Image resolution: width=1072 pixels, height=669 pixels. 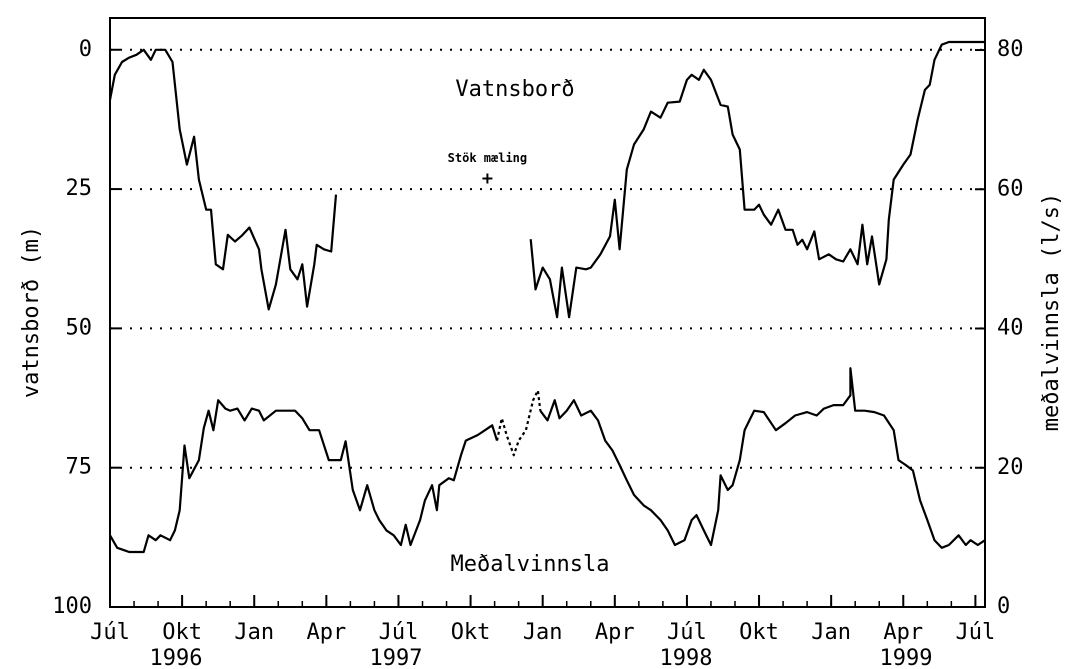 What do you see at coordinates (1051, 312) in the screenshot?
I see `y2-axis-label: meðalvinnsla (l/s)` at bounding box center [1051, 312].